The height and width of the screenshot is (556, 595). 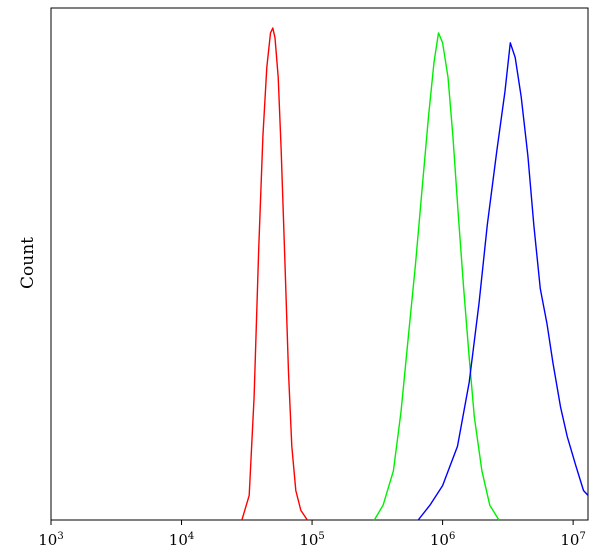 I want to click on x-tick-label: 10⁵, so click(x=311, y=540).